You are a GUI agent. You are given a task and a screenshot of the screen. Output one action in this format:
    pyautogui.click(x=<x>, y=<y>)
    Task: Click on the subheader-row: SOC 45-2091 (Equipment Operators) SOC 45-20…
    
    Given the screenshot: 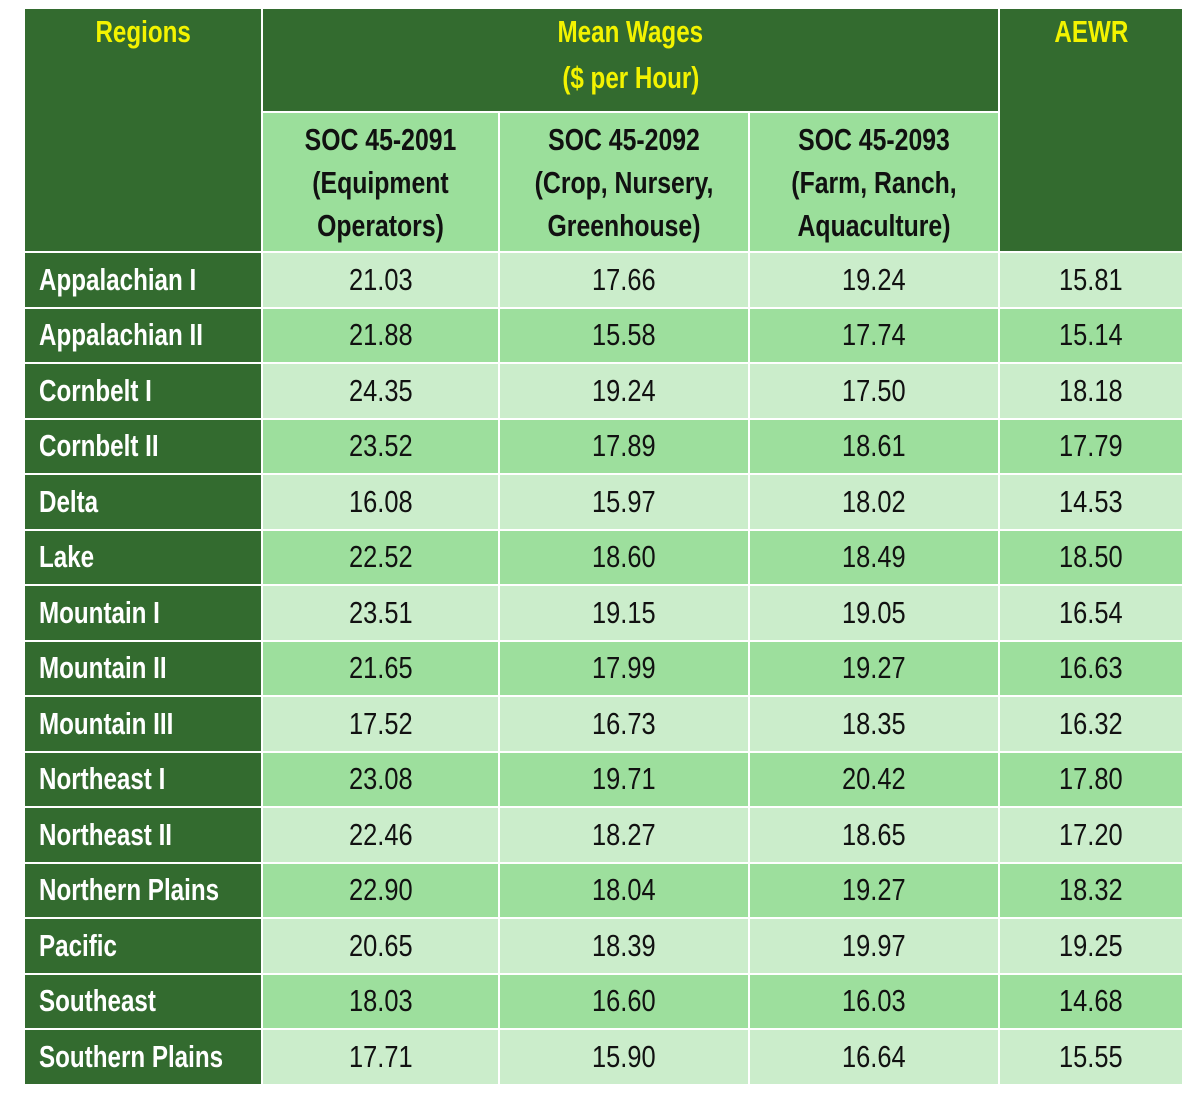 What is the action you would take?
    pyautogui.click(x=603, y=182)
    